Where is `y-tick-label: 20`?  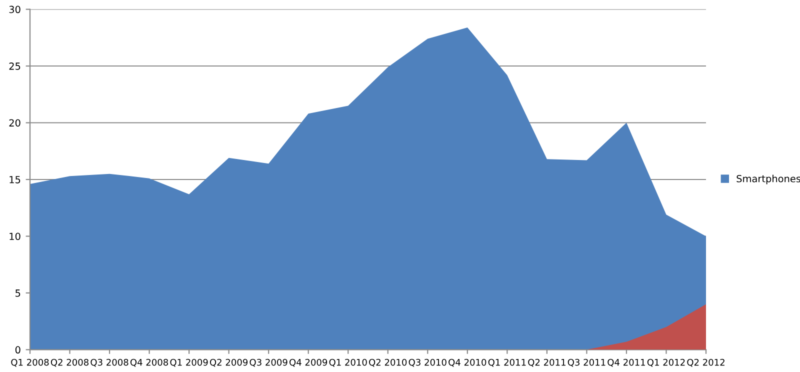
y-tick-label: 20 is located at coordinates (14, 123).